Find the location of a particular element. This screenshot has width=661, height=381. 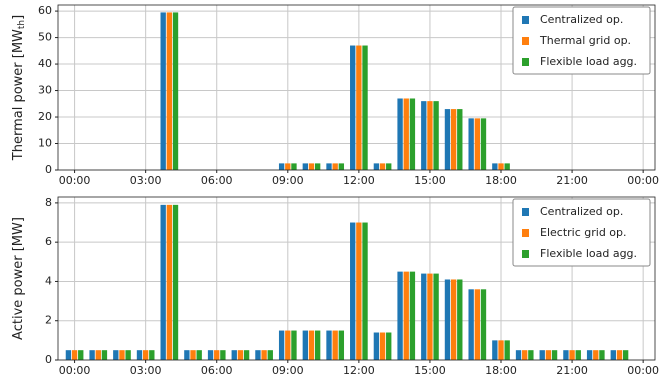

y-axis-label-suffix: ] is located at coordinates (18, 17).